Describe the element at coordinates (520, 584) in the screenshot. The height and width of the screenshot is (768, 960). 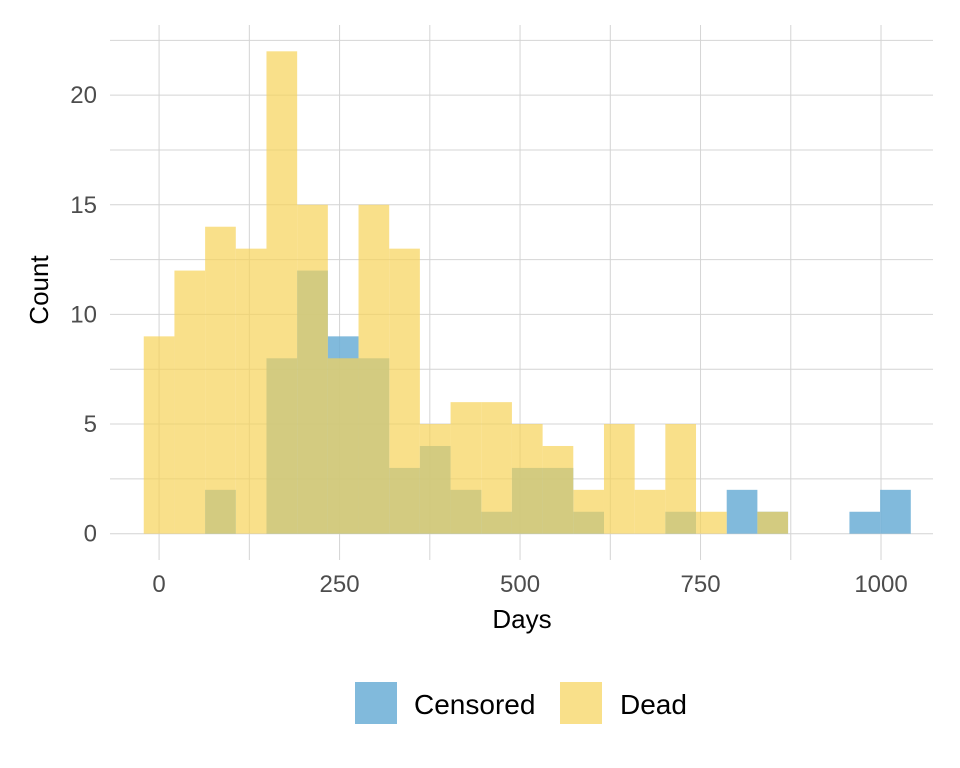
I see `x-tick-label: 500` at that location.